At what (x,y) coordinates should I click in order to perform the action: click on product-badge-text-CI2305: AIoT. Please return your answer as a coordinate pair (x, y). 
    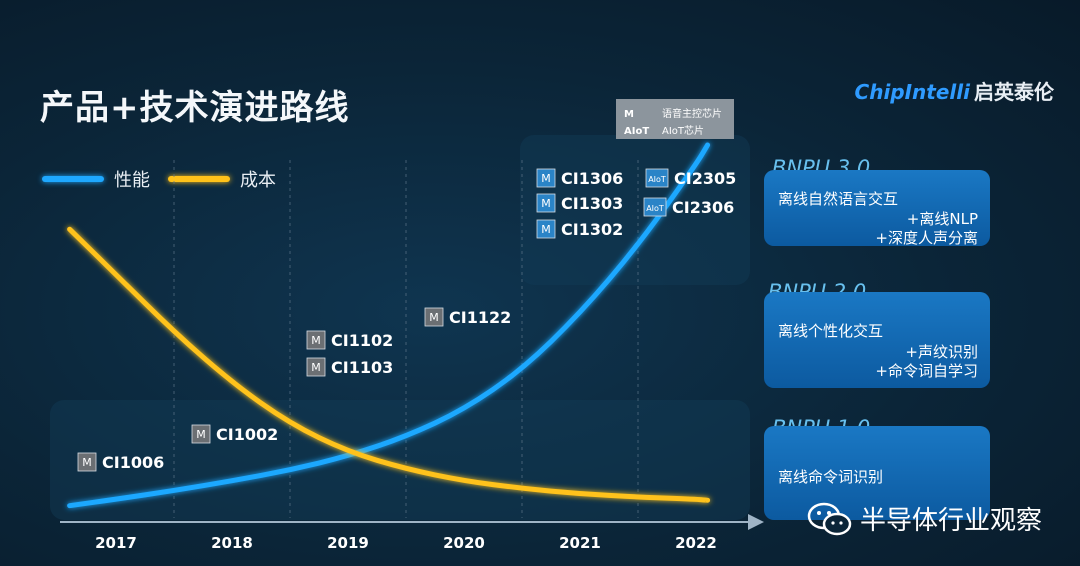
    Looking at the image, I should click on (657, 179).